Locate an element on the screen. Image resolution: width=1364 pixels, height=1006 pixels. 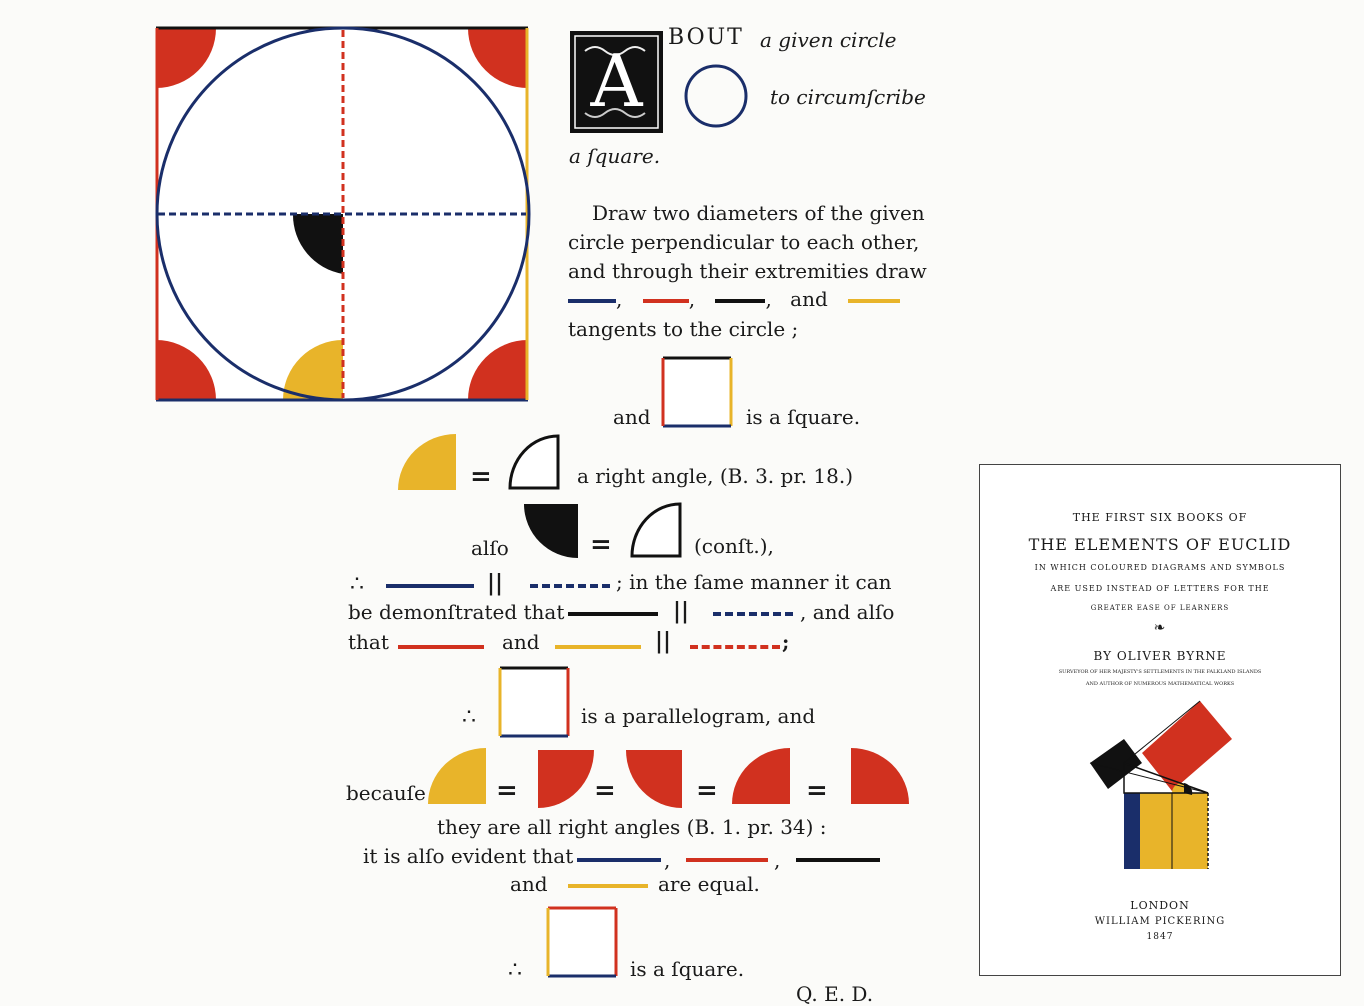
p1-line1: Draw two diameters of the given is located at coordinates (758, 213).